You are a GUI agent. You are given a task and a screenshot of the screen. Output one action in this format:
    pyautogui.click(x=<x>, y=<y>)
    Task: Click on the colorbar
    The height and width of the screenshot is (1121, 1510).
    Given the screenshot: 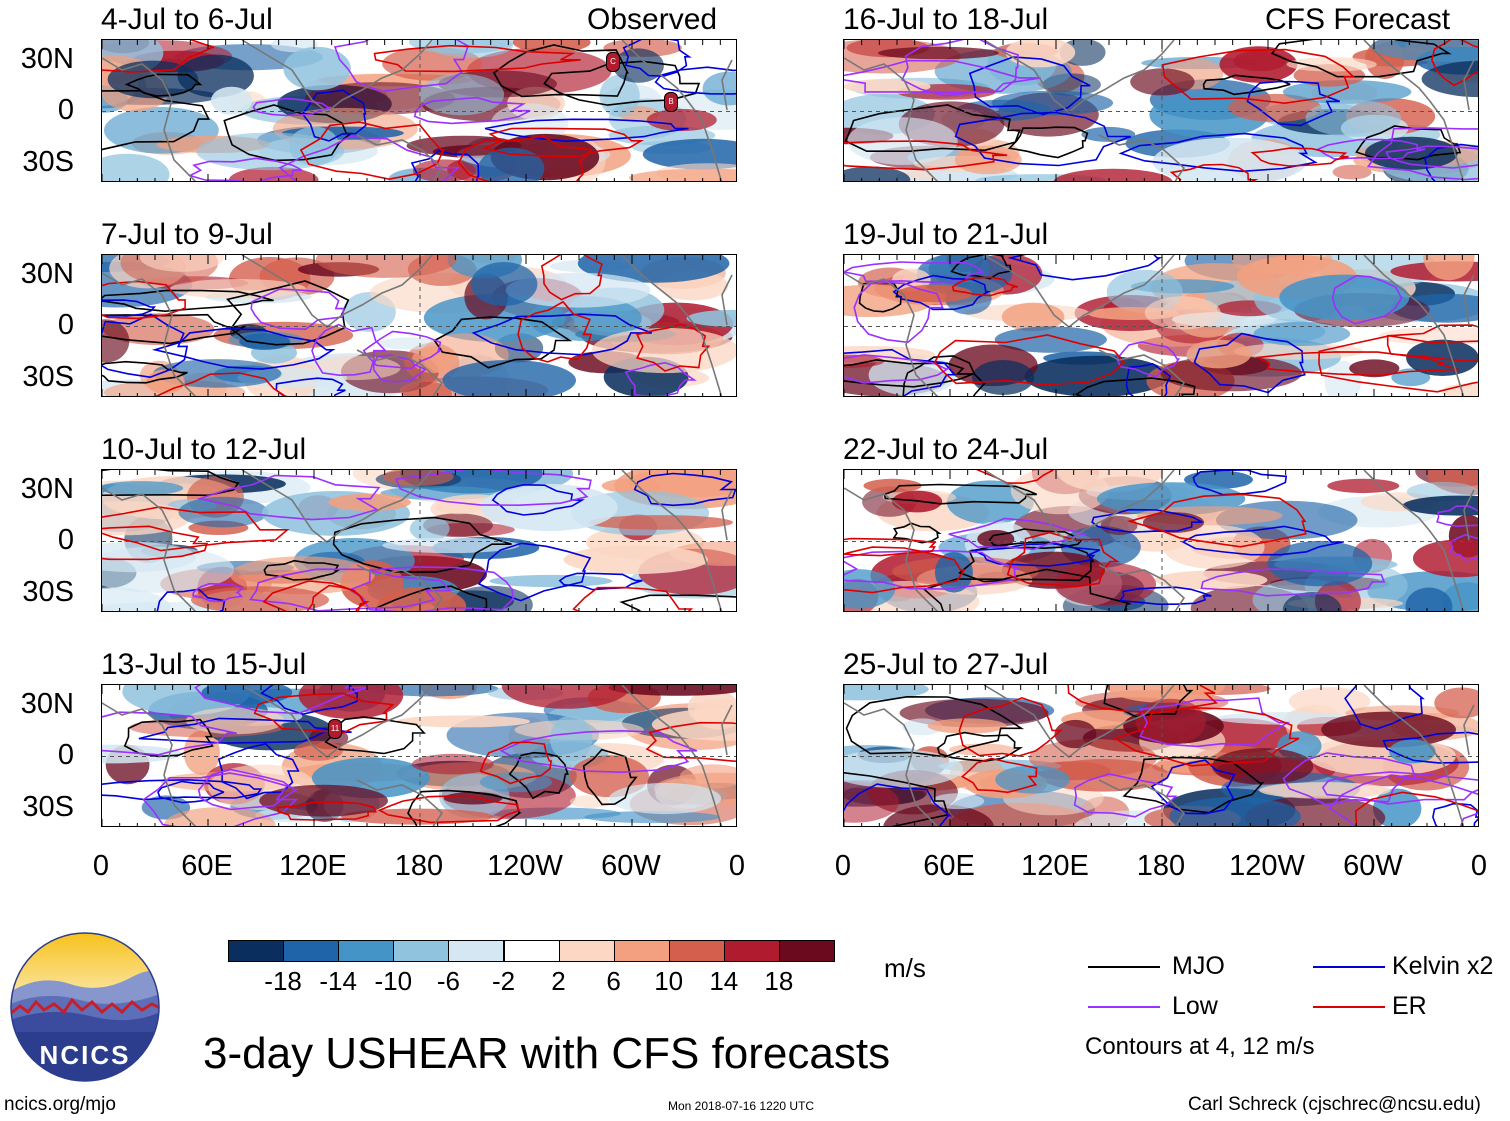 What is the action you would take?
    pyautogui.click(x=531, y=951)
    